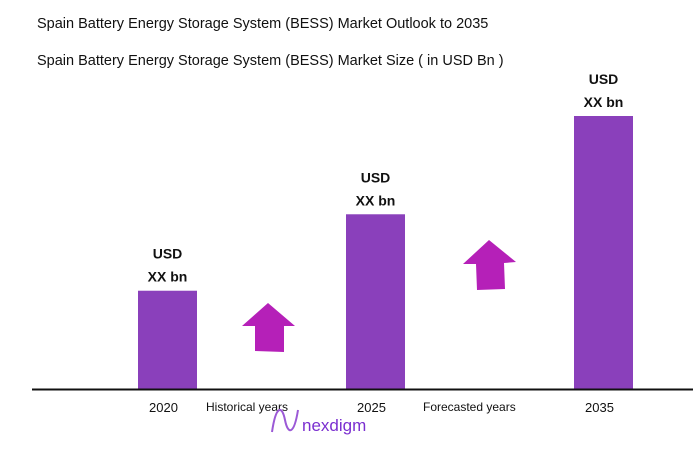 This screenshot has height=456, width=693. What do you see at coordinates (167, 339) in the screenshot?
I see `bar-2020` at bounding box center [167, 339].